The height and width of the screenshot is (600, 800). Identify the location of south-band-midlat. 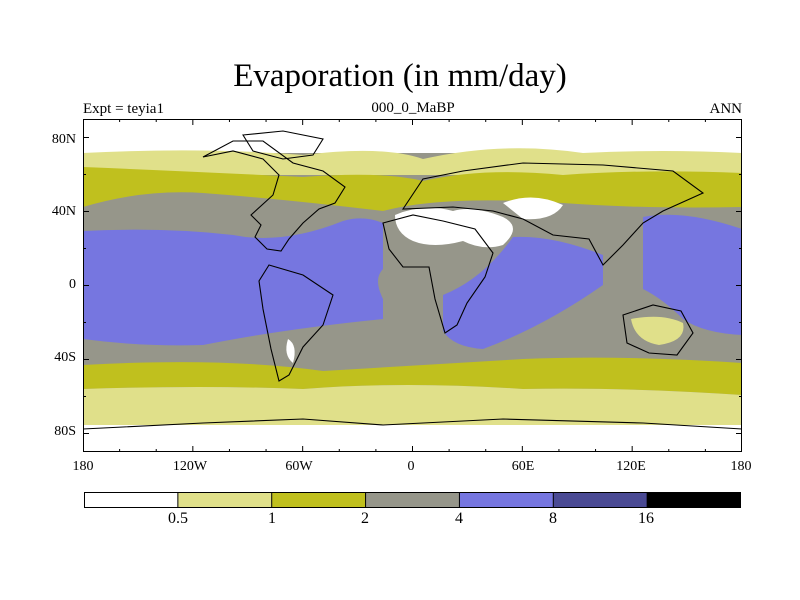
(412, 376).